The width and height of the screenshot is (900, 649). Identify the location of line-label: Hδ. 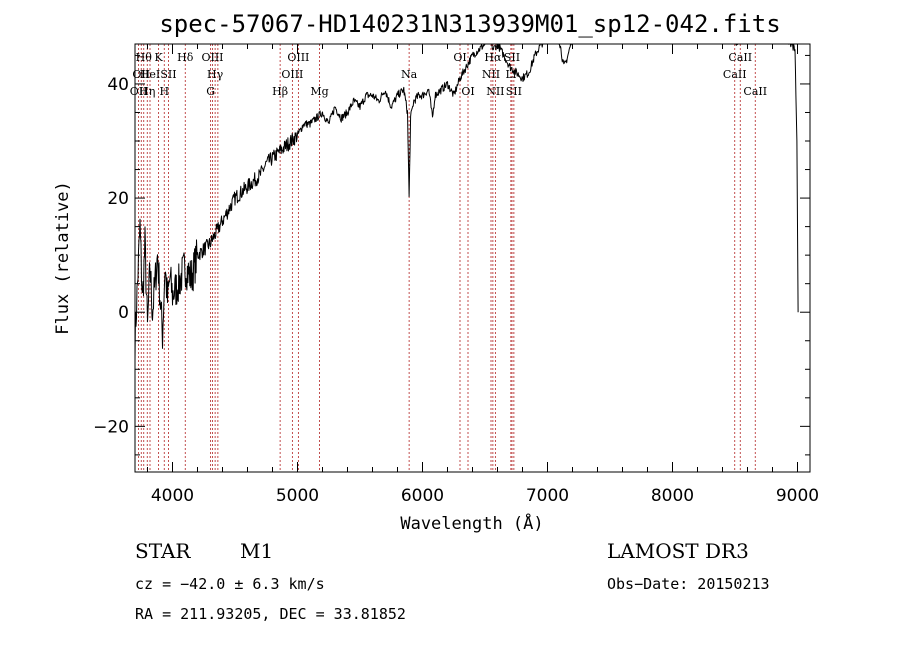
(185, 57).